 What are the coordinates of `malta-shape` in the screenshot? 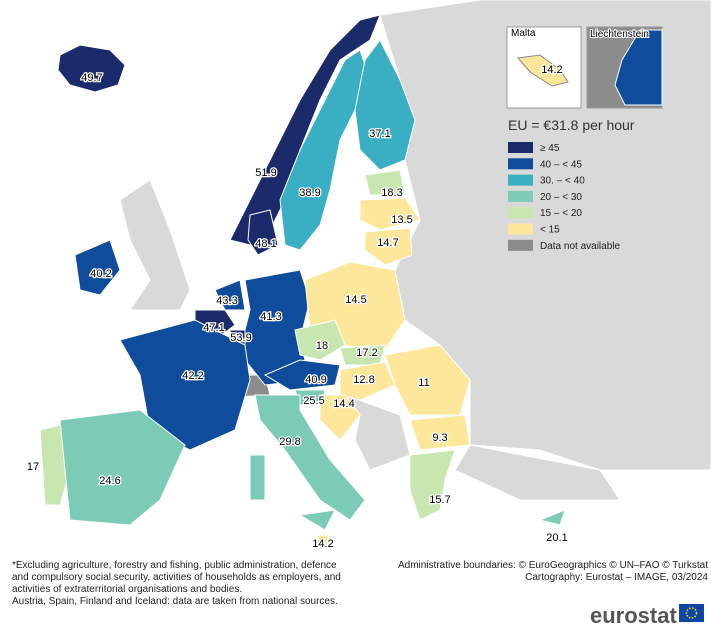 It's located at (543, 70).